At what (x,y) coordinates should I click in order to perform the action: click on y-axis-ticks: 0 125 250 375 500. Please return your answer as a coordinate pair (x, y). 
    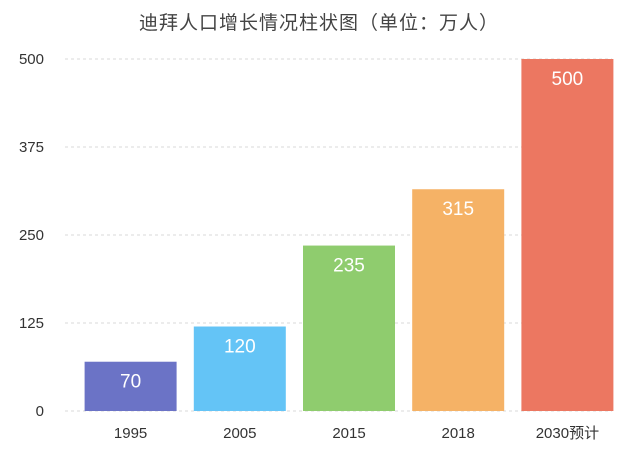
    Looking at the image, I should click on (31, 235).